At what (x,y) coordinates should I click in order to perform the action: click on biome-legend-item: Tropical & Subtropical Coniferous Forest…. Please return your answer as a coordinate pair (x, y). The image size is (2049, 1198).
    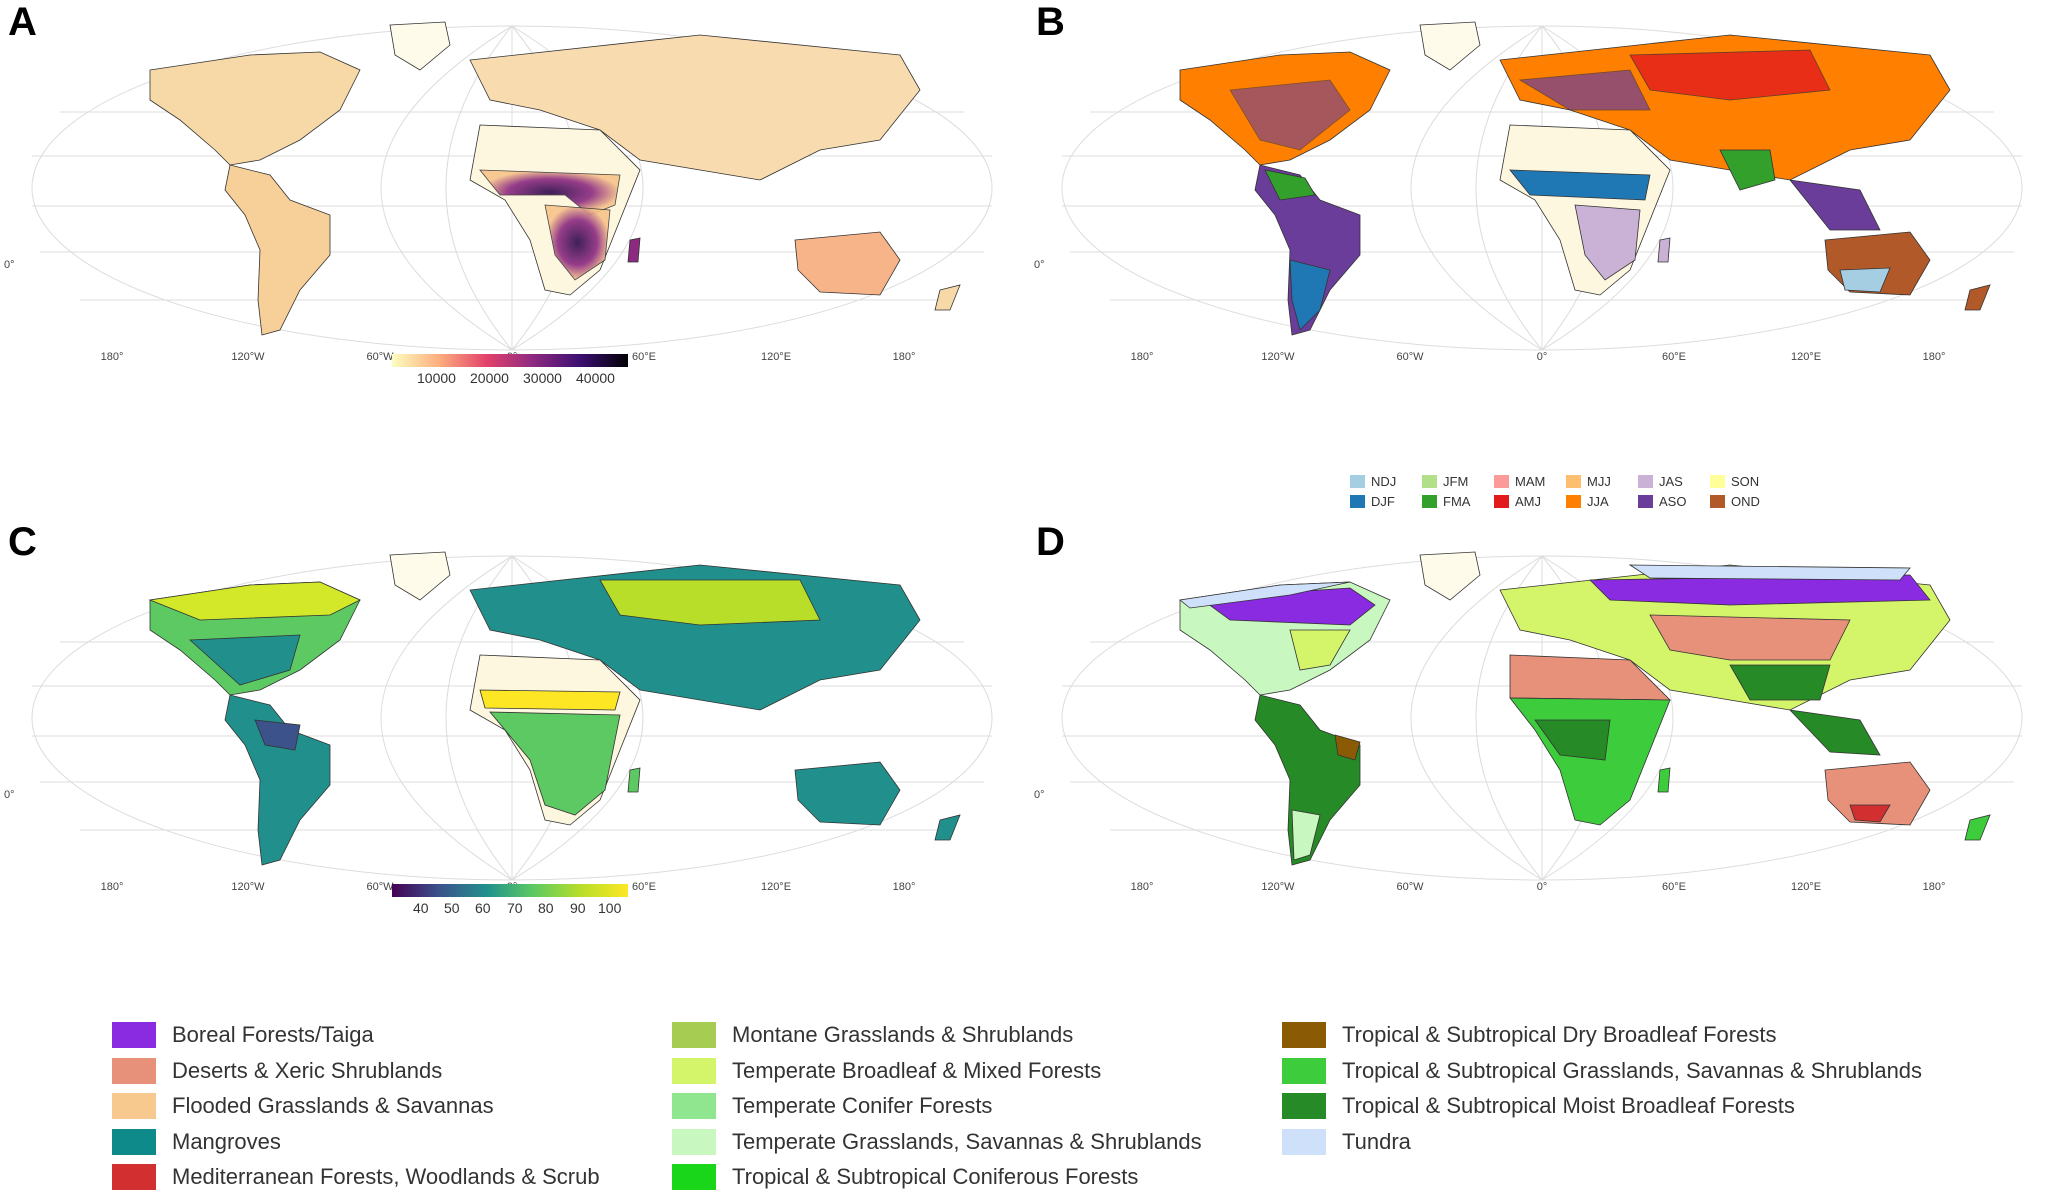
    Looking at the image, I should click on (905, 1177).